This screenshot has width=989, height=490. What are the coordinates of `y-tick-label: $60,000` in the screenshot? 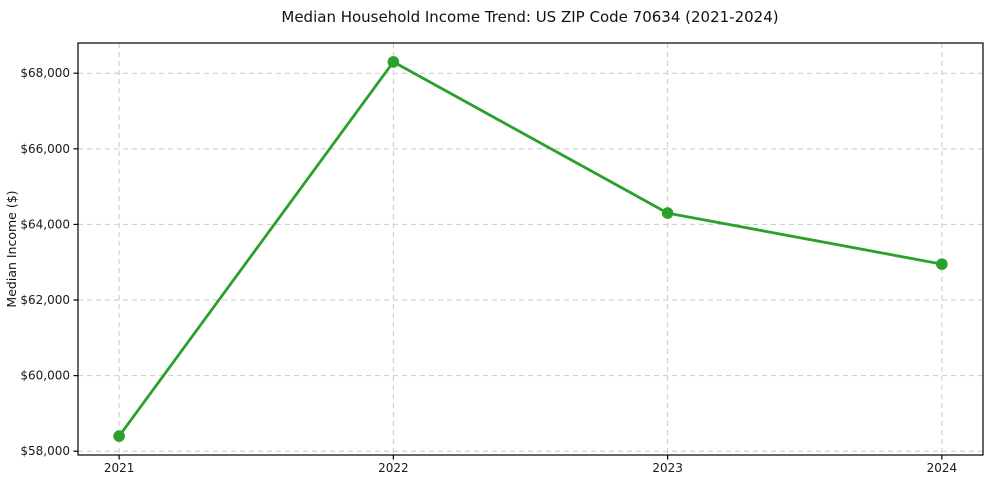 It's located at (45, 376).